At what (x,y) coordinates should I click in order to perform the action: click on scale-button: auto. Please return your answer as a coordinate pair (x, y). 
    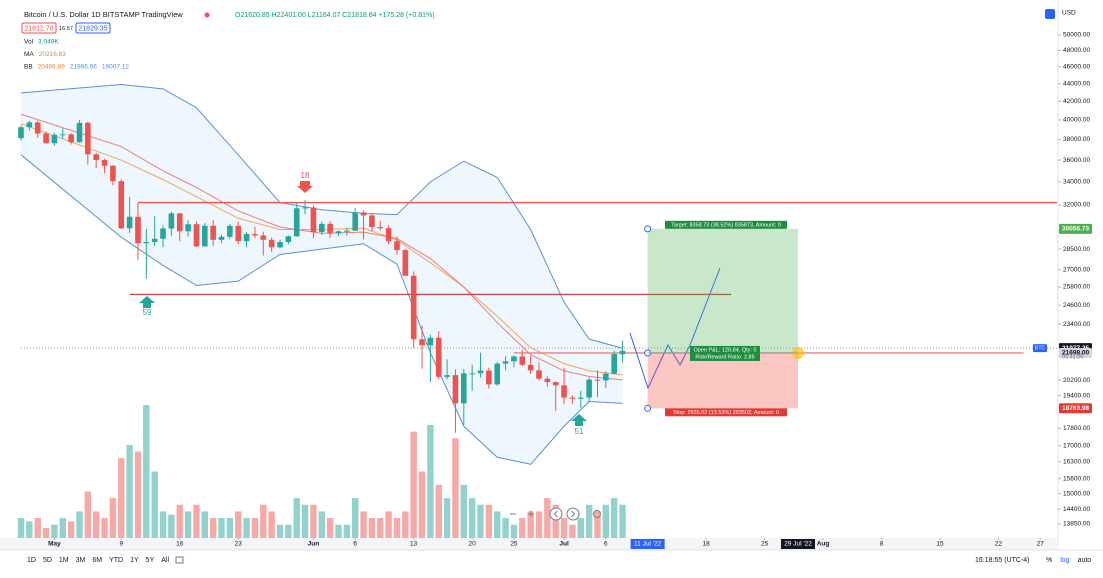
    Looking at the image, I should click on (1085, 560).